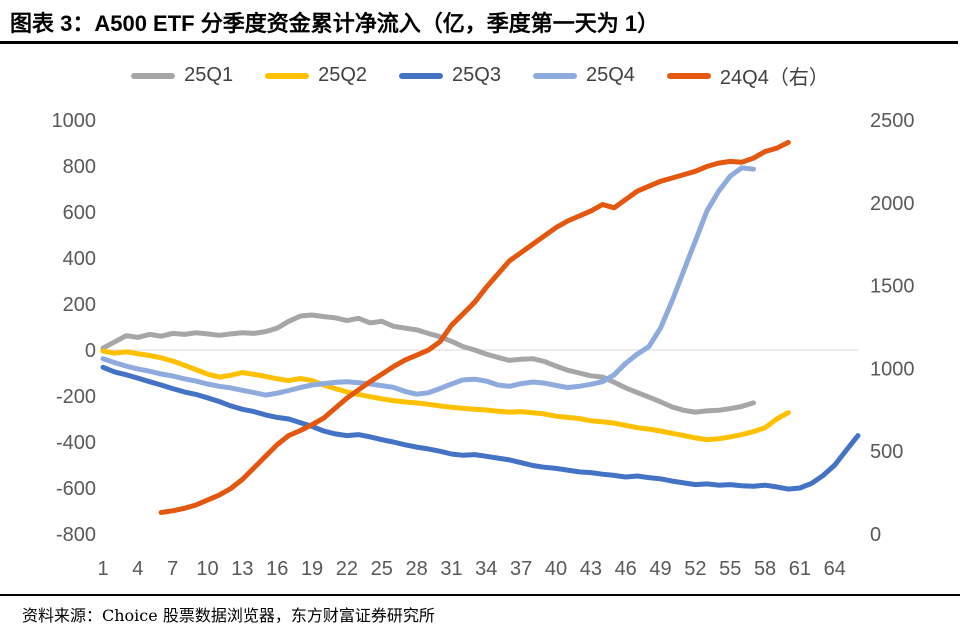  What do you see at coordinates (610, 75) in the screenshot?
I see `legend-label-25q4: 25Q4` at bounding box center [610, 75].